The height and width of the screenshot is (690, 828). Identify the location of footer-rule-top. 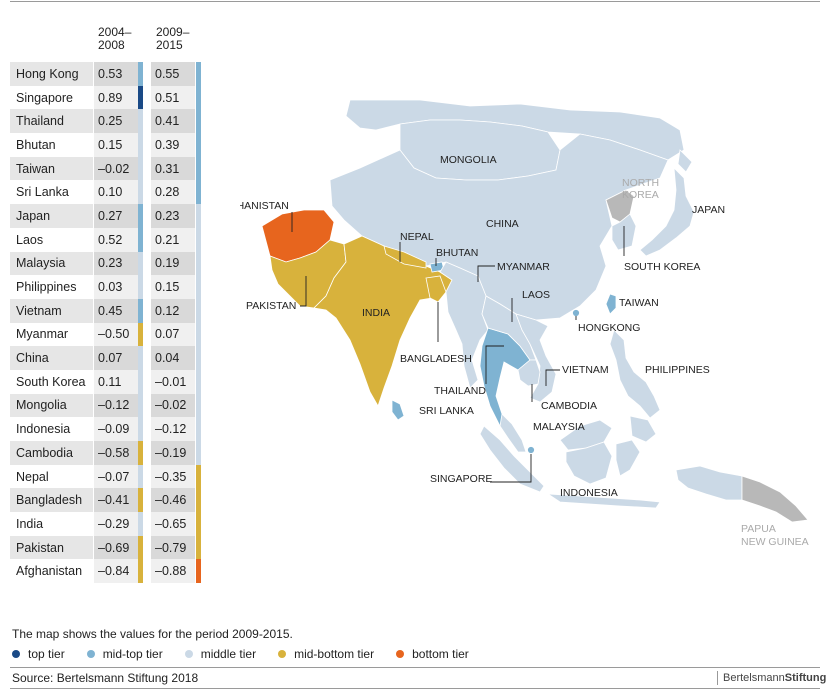
(415, 667).